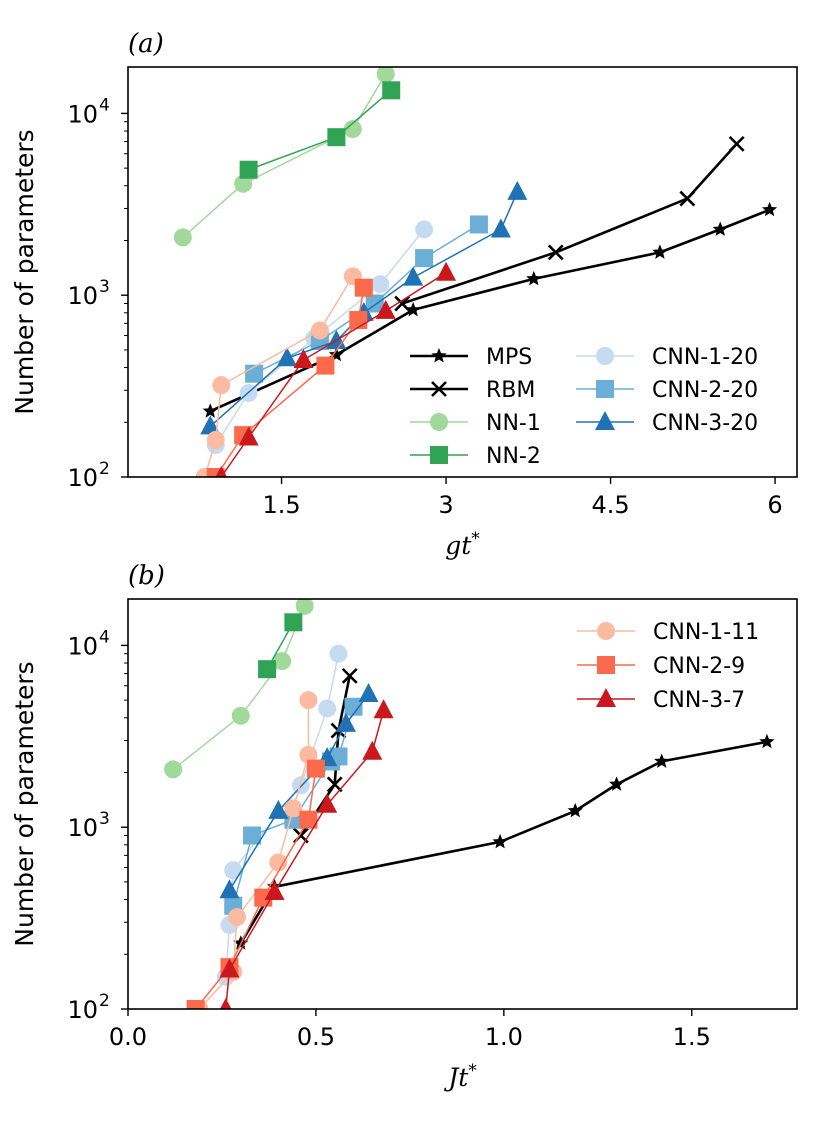 This screenshot has width=830, height=1121. Describe the element at coordinates (584, 407) in the screenshot. I see `legend-a: MPS RBM NN-1 NN-2 CNN-1-20 CNN-2-20 CNN-3-20` at that location.